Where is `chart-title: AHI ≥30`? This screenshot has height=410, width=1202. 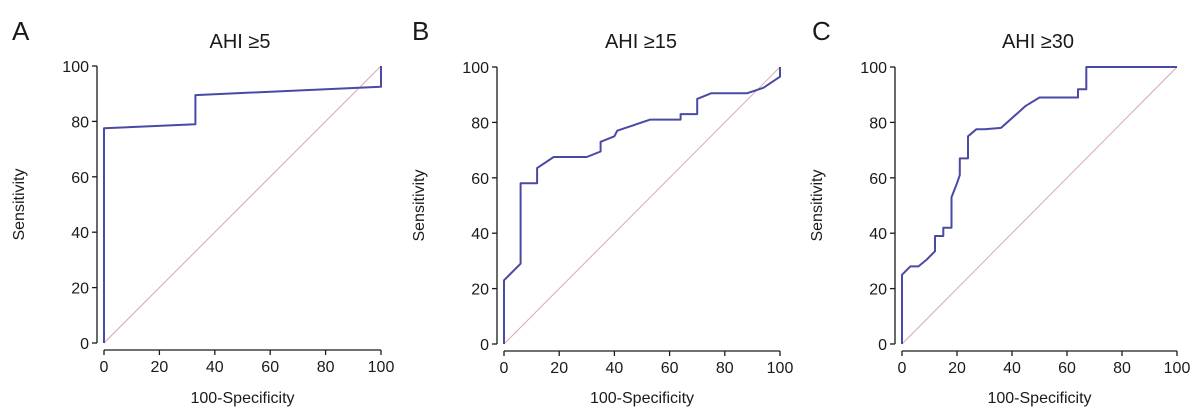
chart-title: AHI ≥30 is located at coordinates (1038, 42).